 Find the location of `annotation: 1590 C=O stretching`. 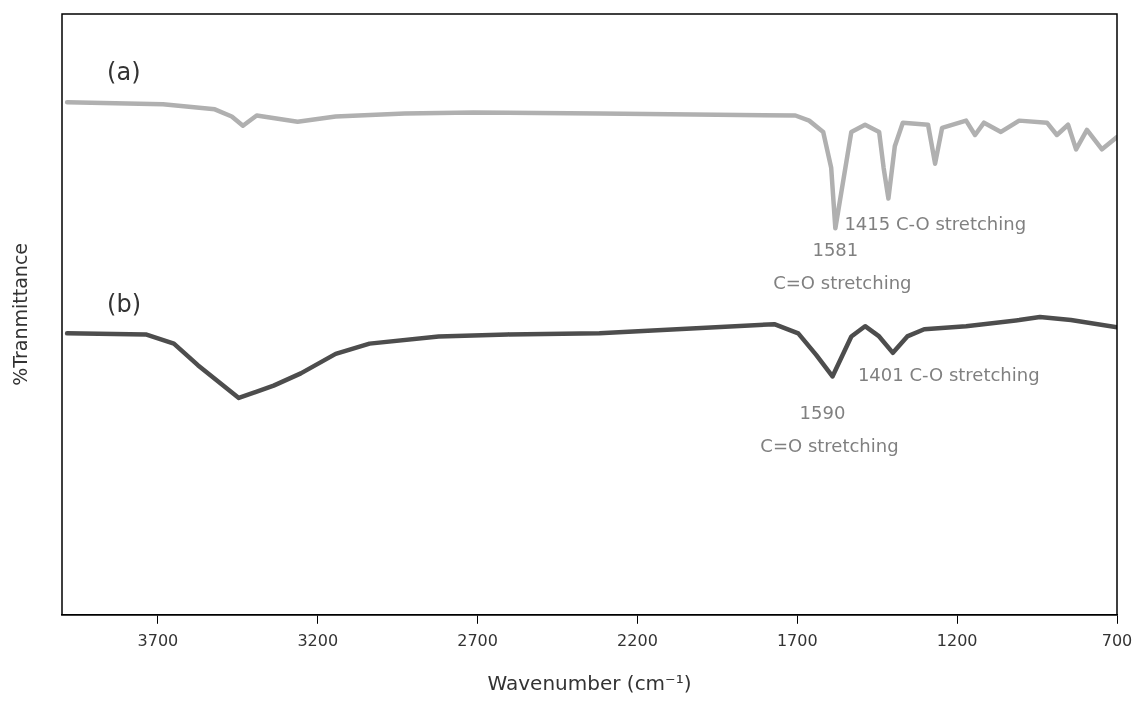

annotation: 1590 C=O stretching is located at coordinates (829, 429).